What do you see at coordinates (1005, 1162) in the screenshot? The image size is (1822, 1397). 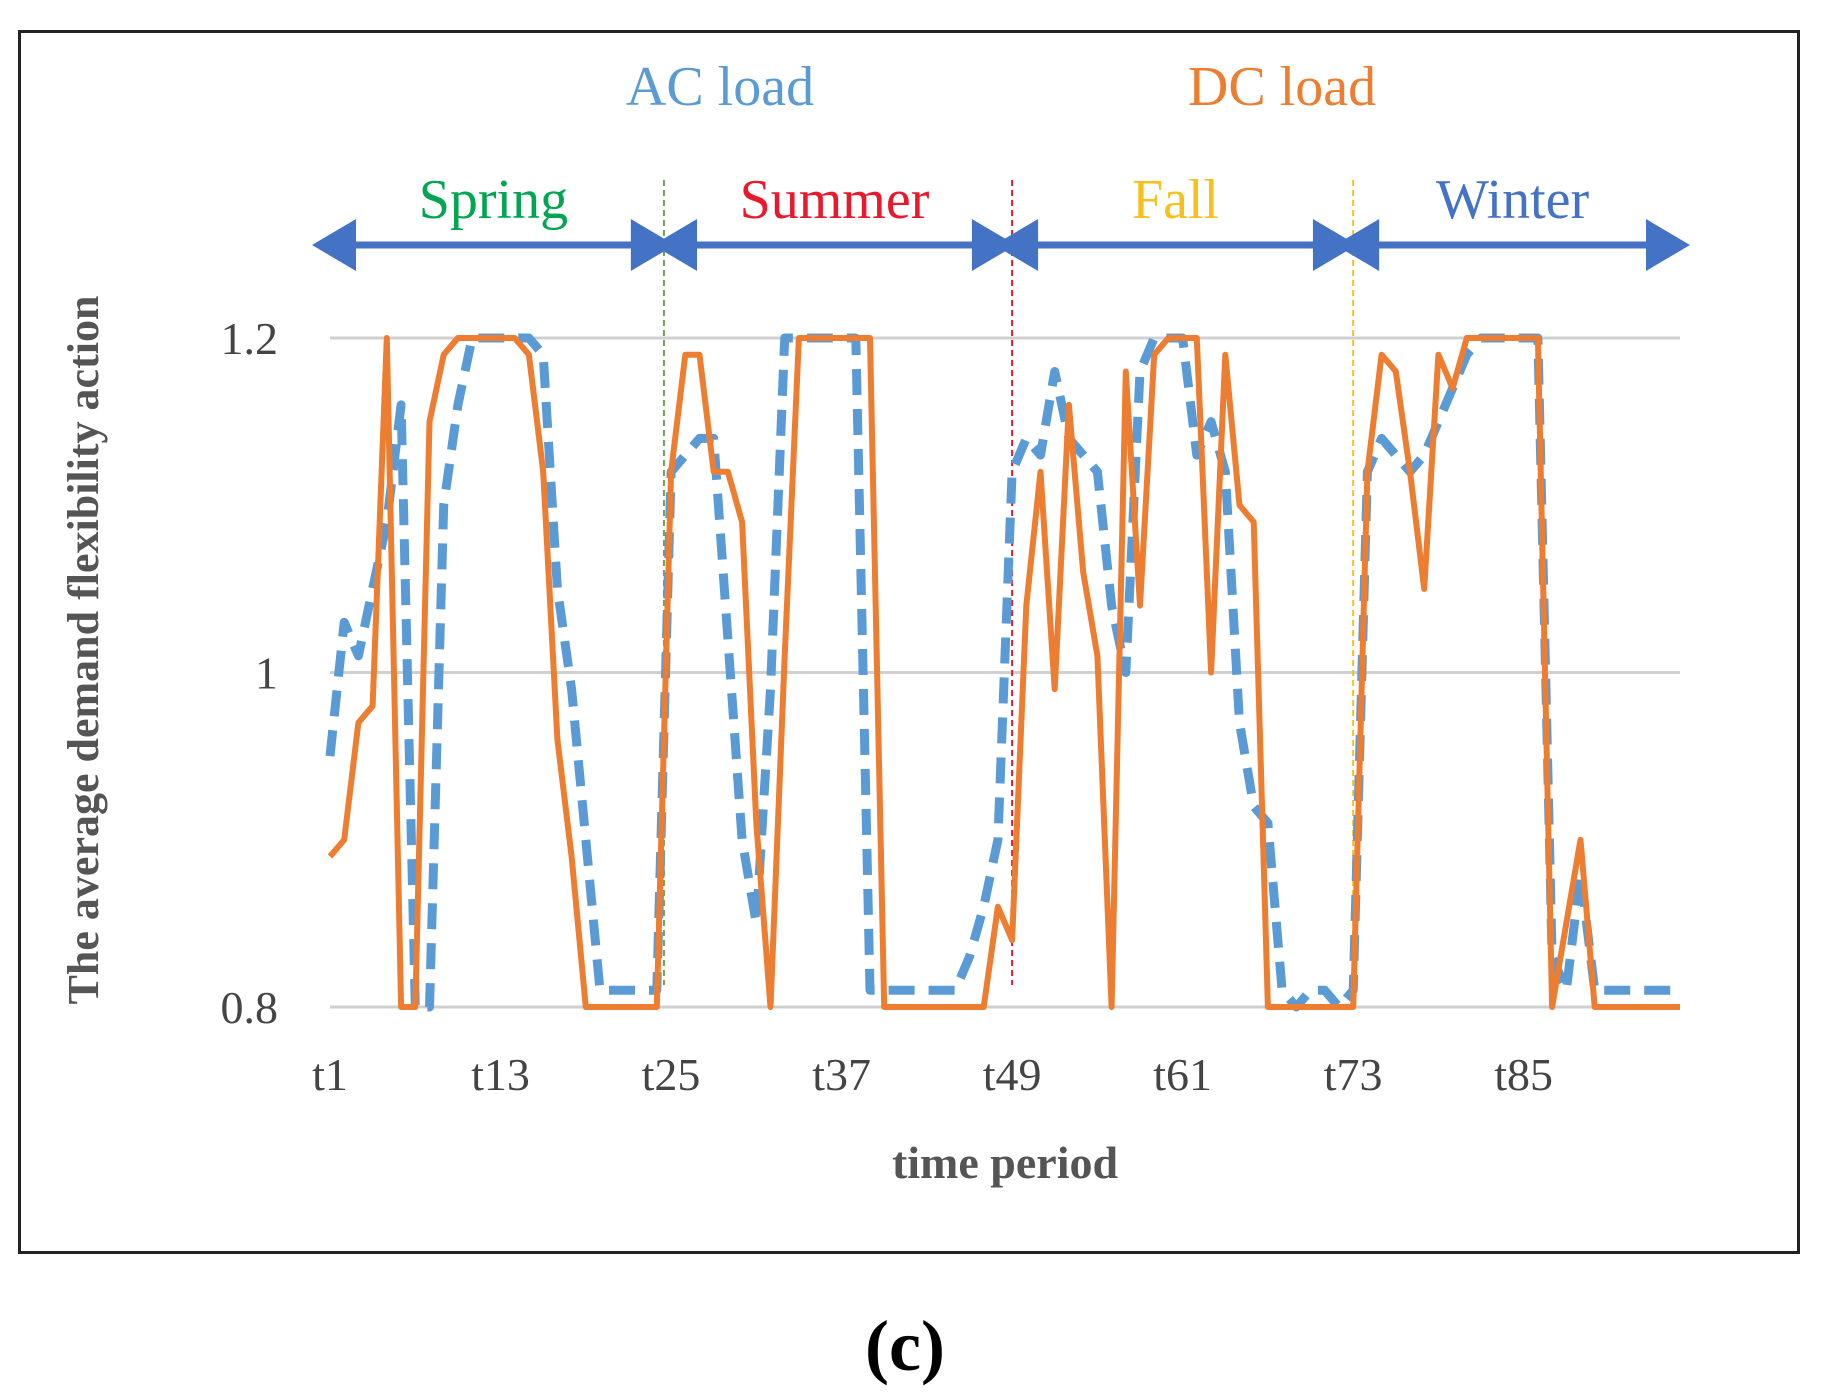 I see `x-axis-title: time period` at bounding box center [1005, 1162].